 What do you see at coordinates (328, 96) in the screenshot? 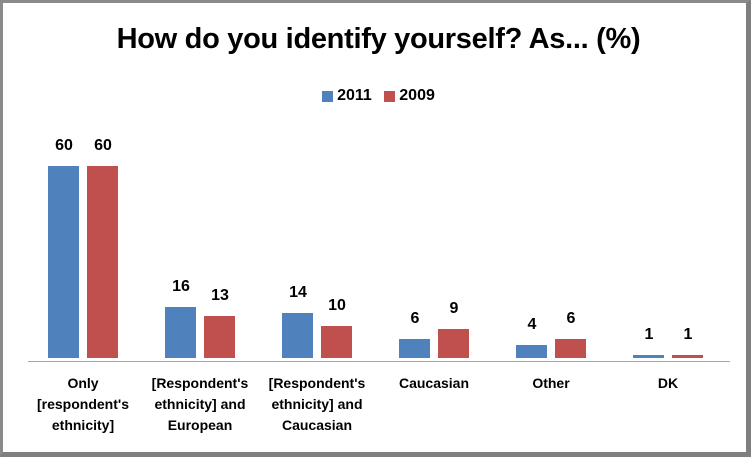
I see `legend-swatch-2011` at bounding box center [328, 96].